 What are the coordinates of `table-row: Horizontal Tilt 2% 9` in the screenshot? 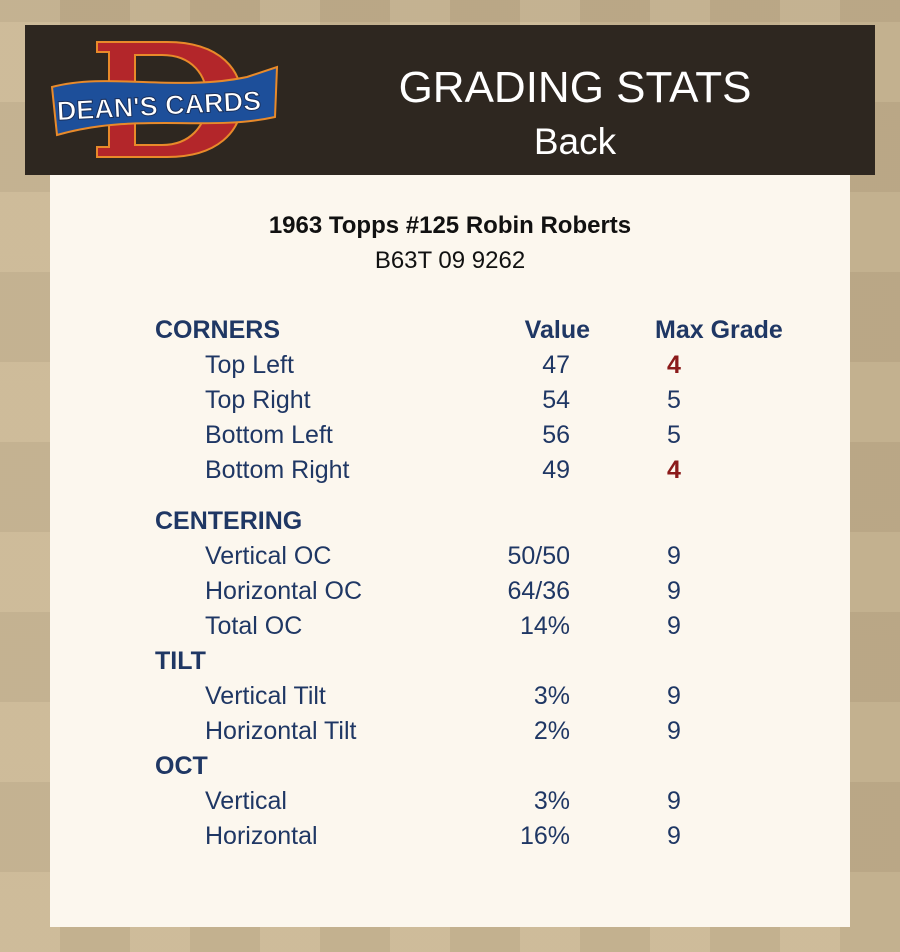 It's located at (450, 731).